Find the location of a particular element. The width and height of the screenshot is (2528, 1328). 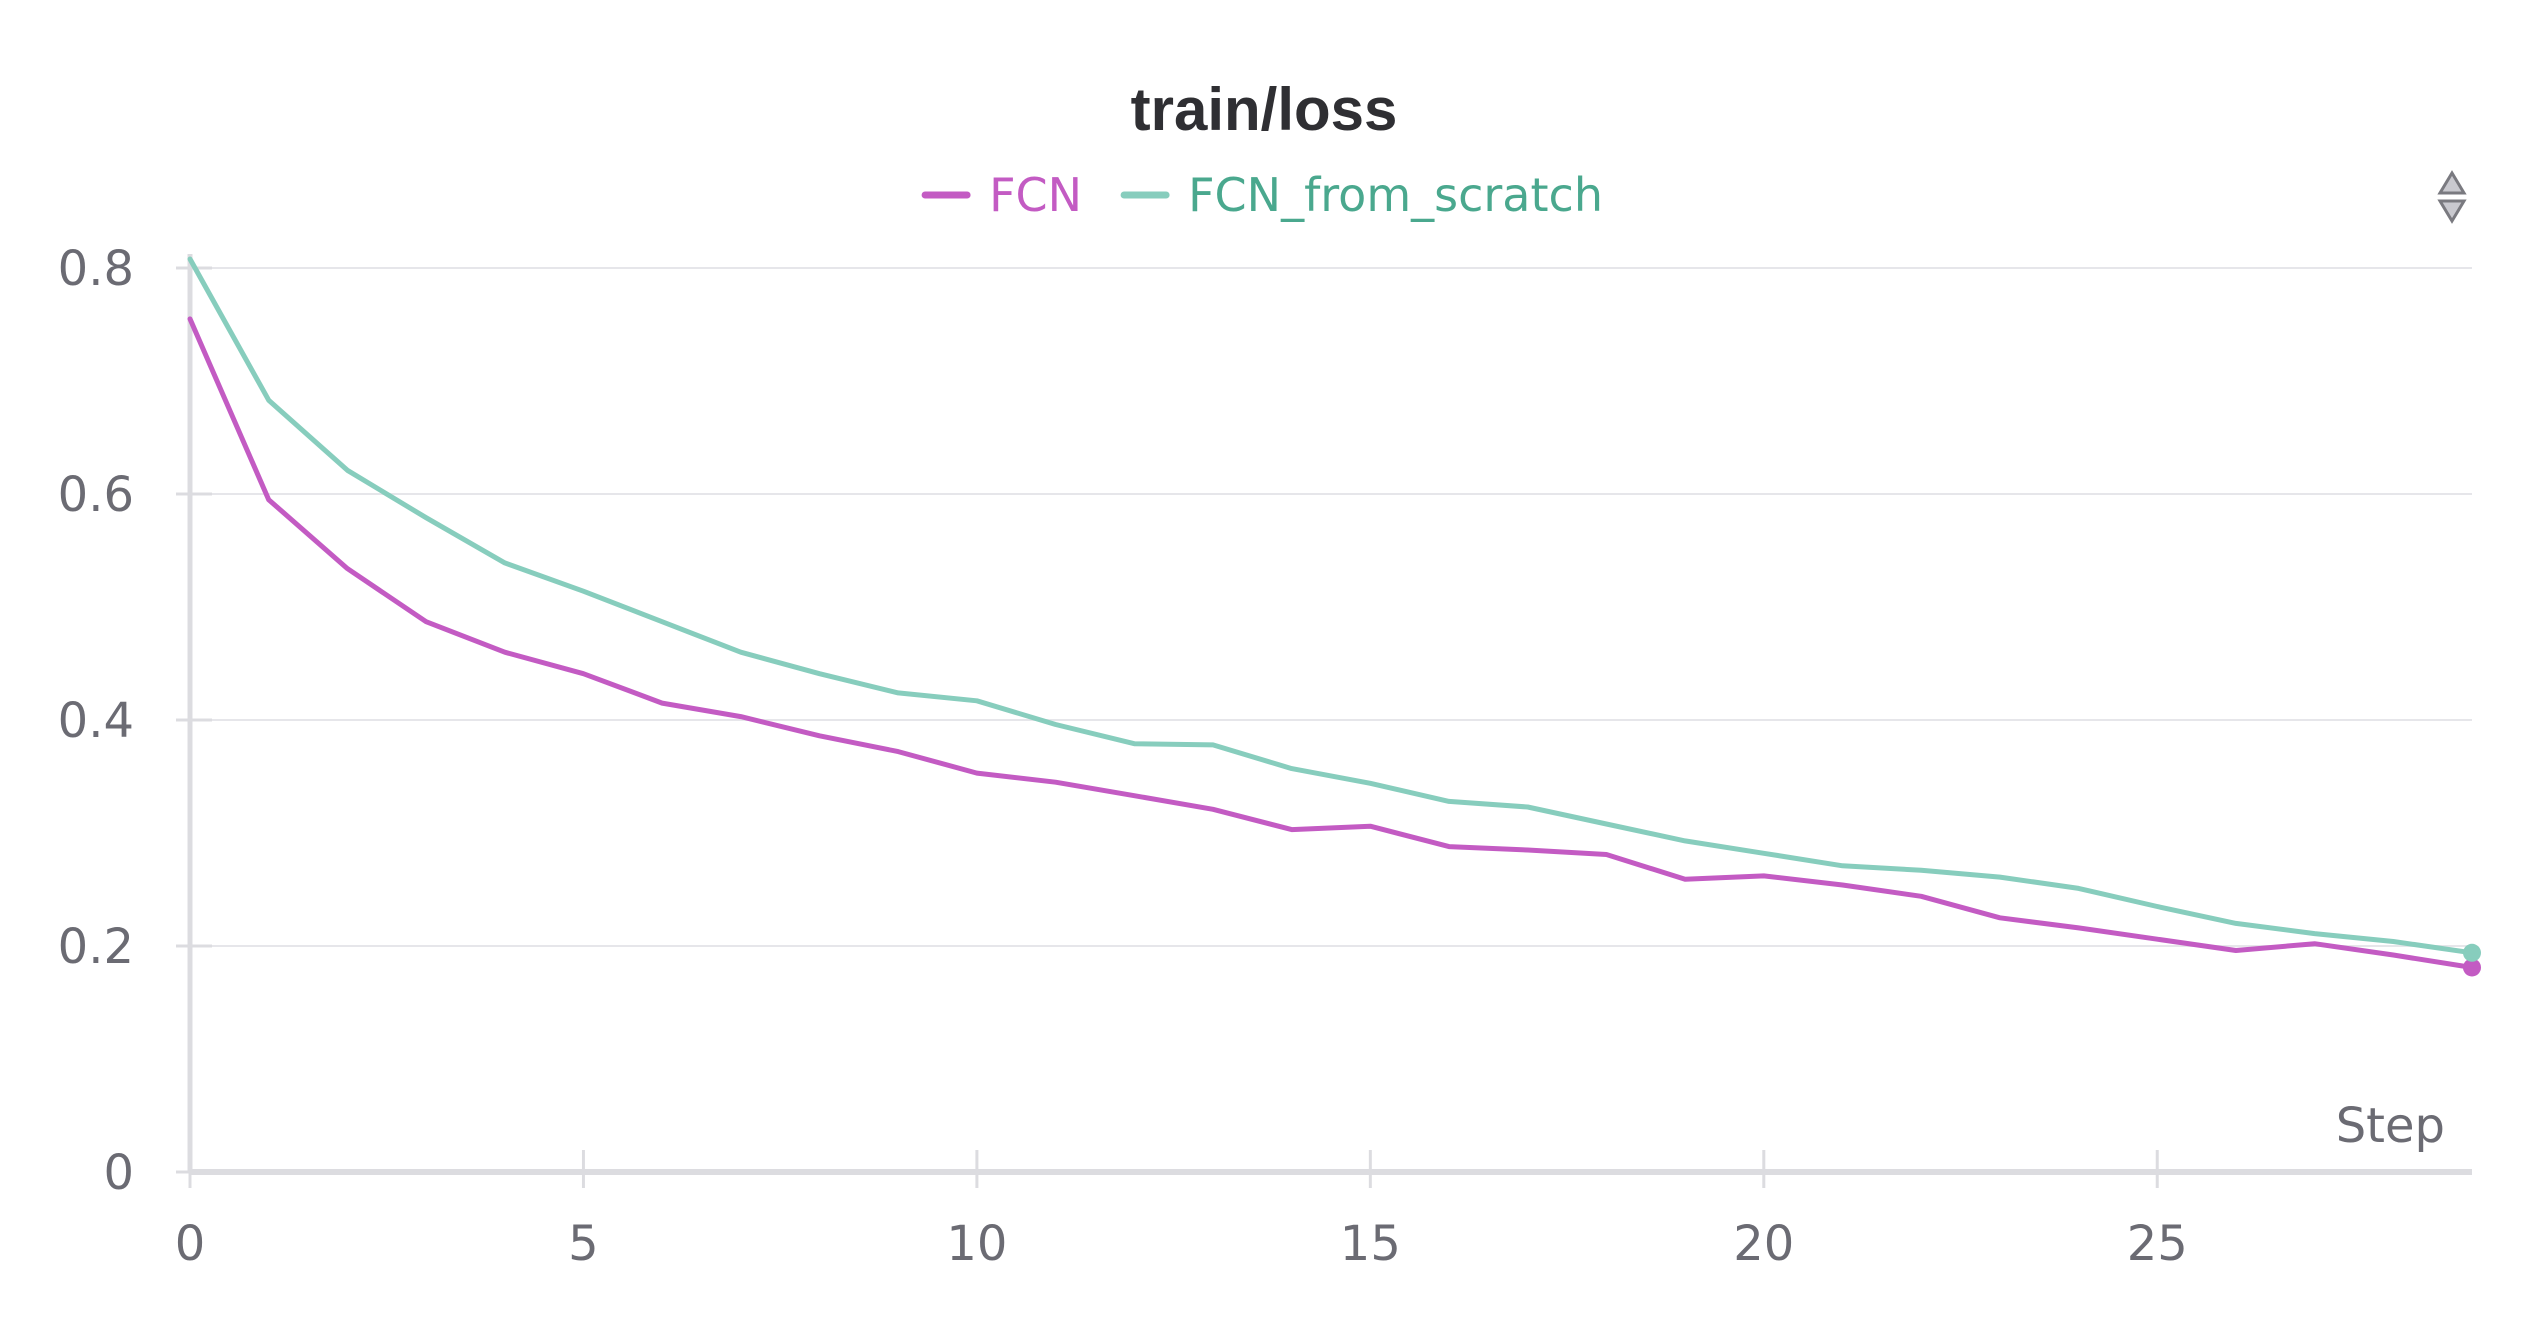

legend-label: FCN is located at coordinates (1035, 195).